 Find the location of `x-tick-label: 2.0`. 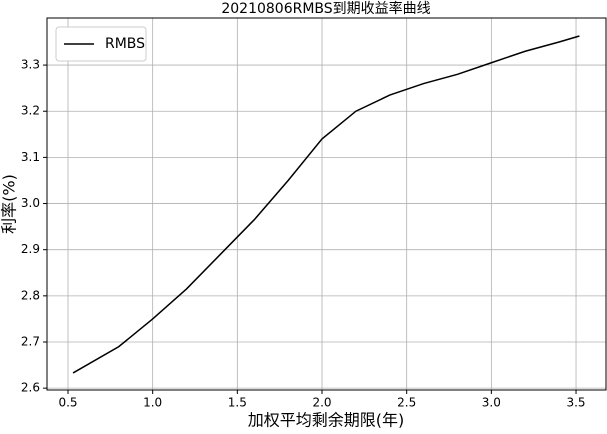

x-tick-label: 2.0 is located at coordinates (321, 403).